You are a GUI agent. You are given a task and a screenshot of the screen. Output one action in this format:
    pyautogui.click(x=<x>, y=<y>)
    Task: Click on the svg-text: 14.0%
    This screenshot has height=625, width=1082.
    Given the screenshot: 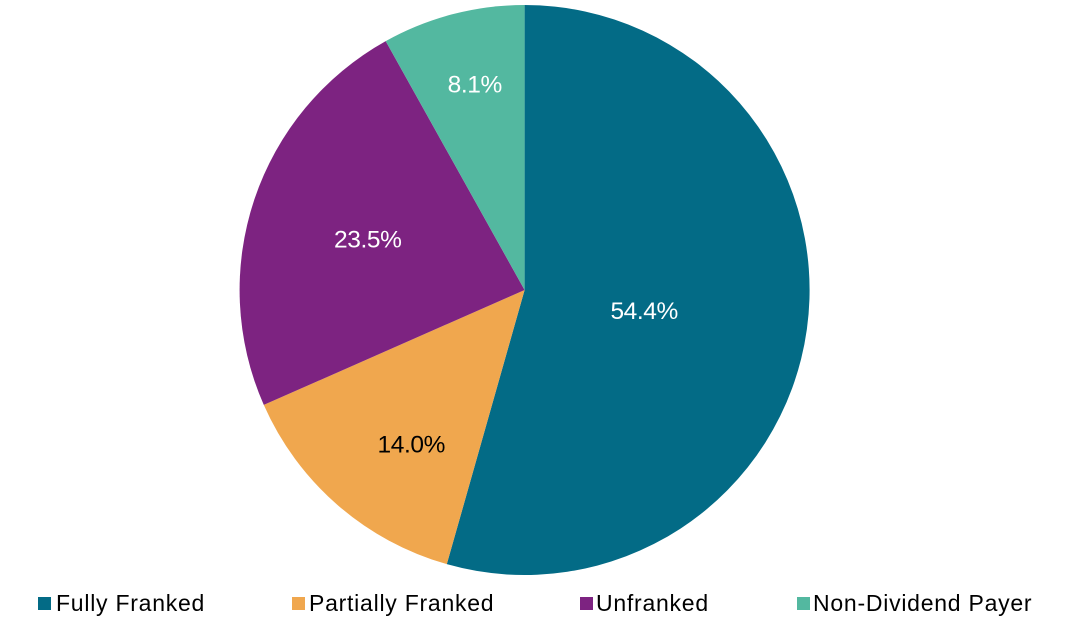 What is the action you would take?
    pyautogui.click(x=411, y=444)
    